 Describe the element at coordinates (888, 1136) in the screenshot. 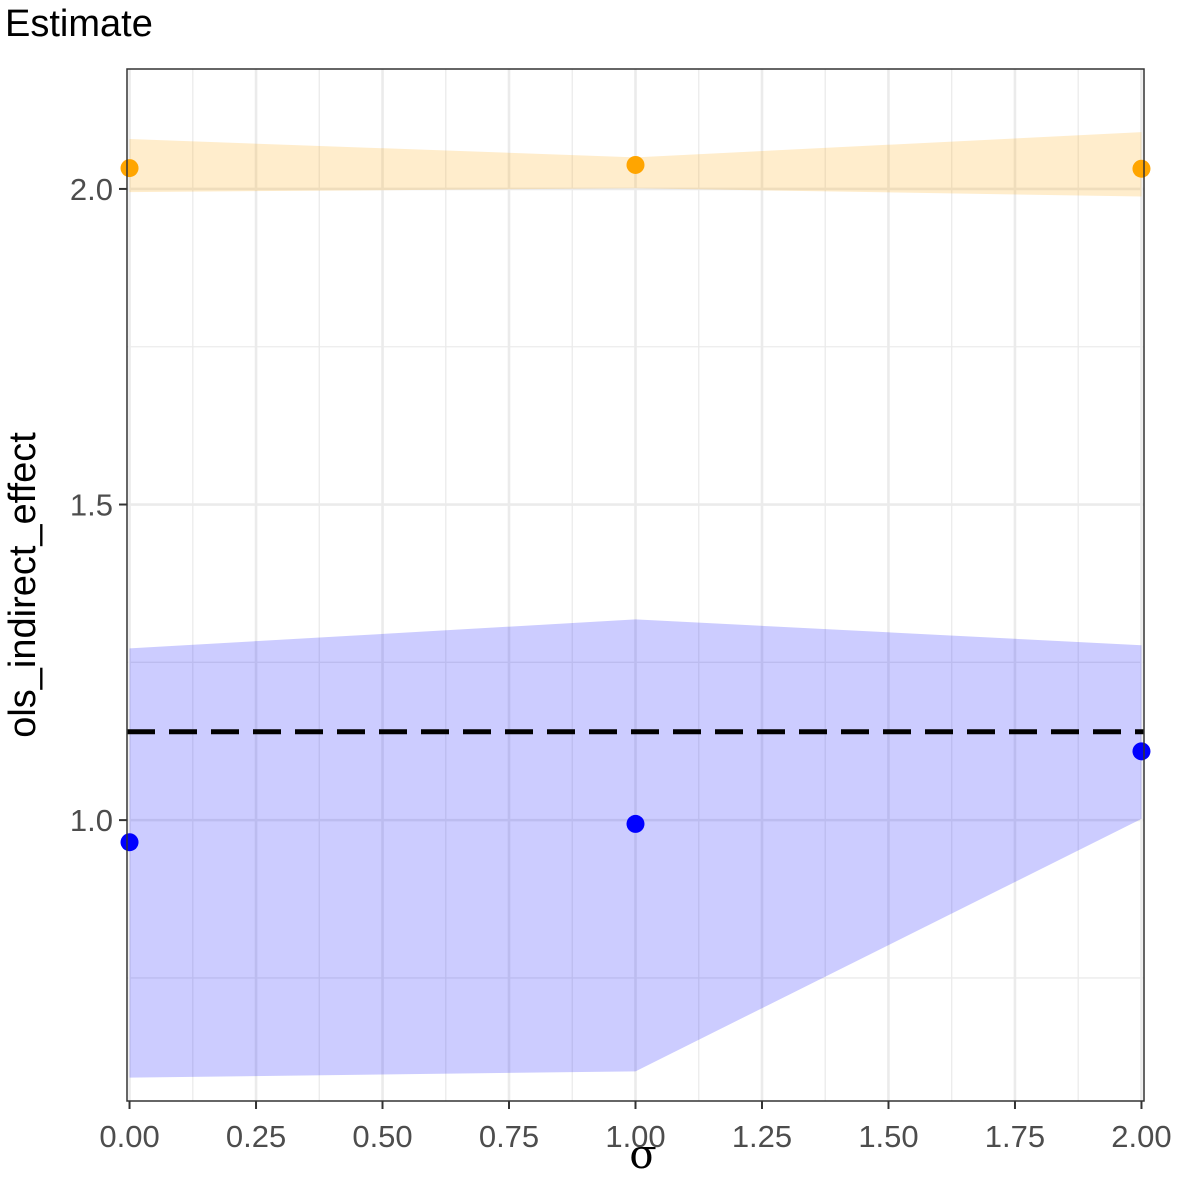

I see `x-tick-label: 1.50` at that location.